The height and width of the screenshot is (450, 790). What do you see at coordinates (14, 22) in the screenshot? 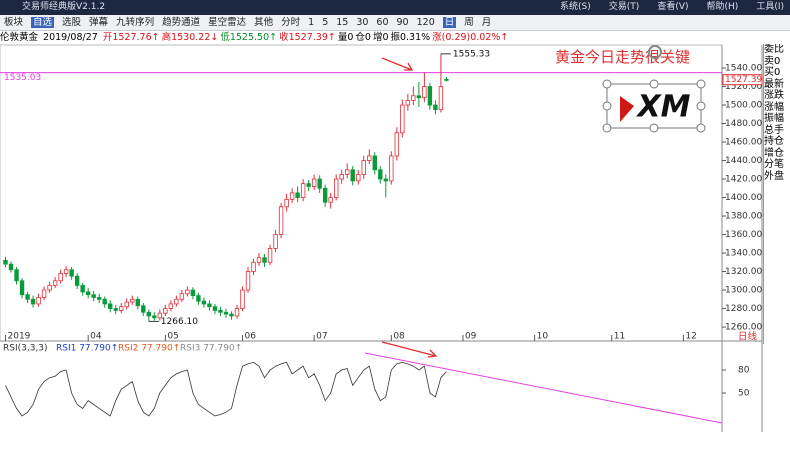
I see `toolbar-item: 板块` at bounding box center [14, 22].